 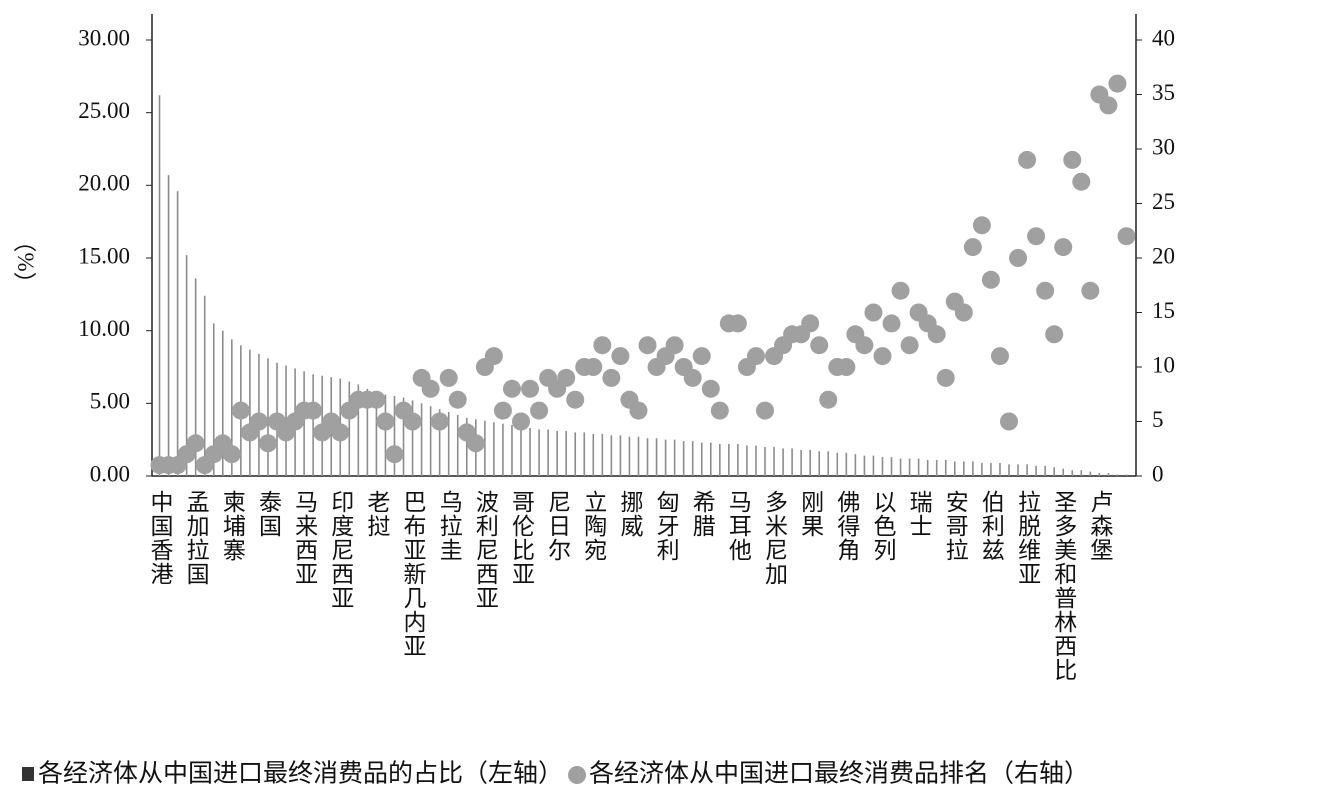 I want to click on y2-tick-label: 5, so click(x=1158, y=419).